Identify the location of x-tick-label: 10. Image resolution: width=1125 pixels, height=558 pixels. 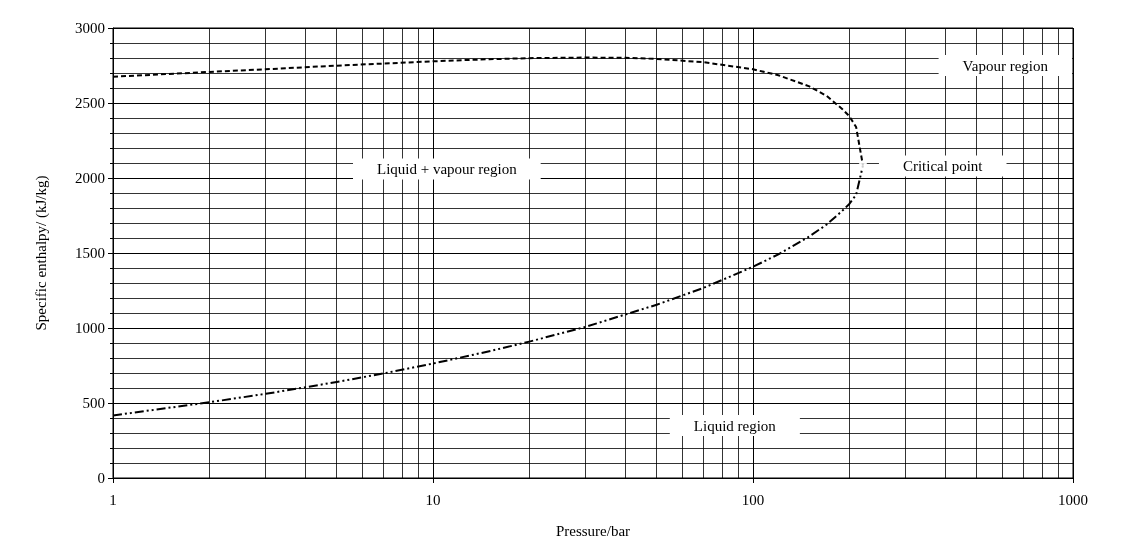
(433, 499).